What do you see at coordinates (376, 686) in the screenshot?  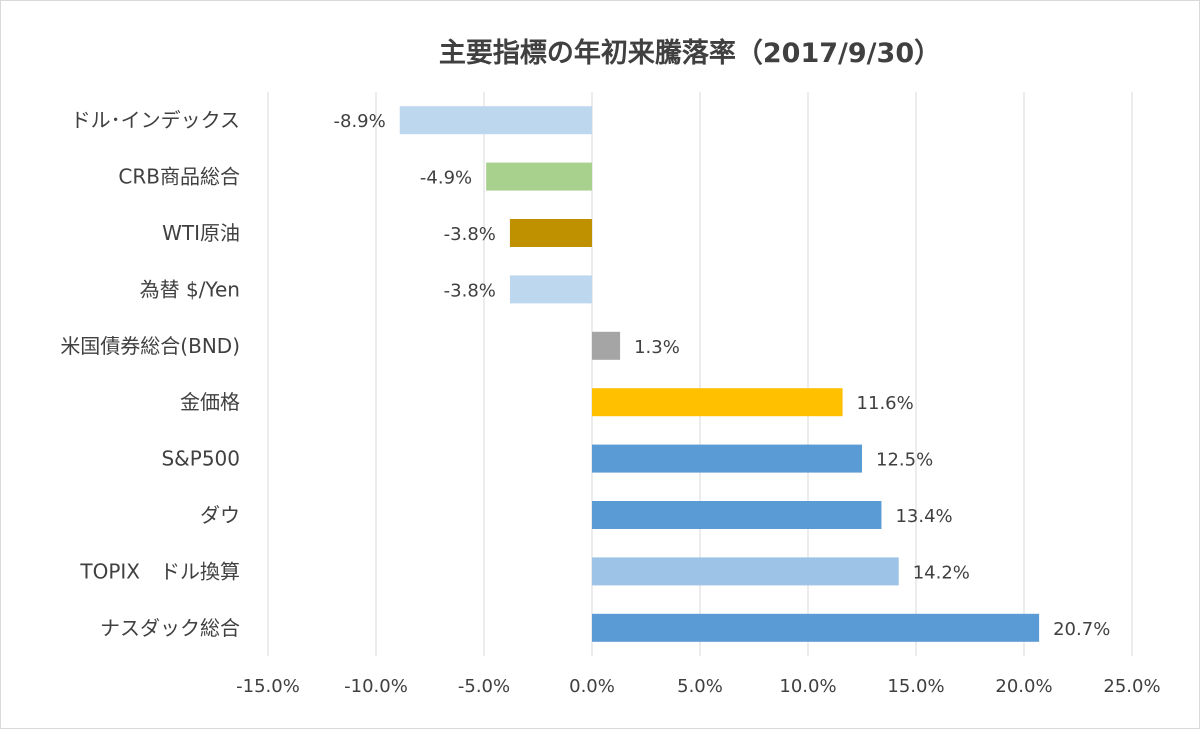 I see `x-tick-label: -10.0%` at bounding box center [376, 686].